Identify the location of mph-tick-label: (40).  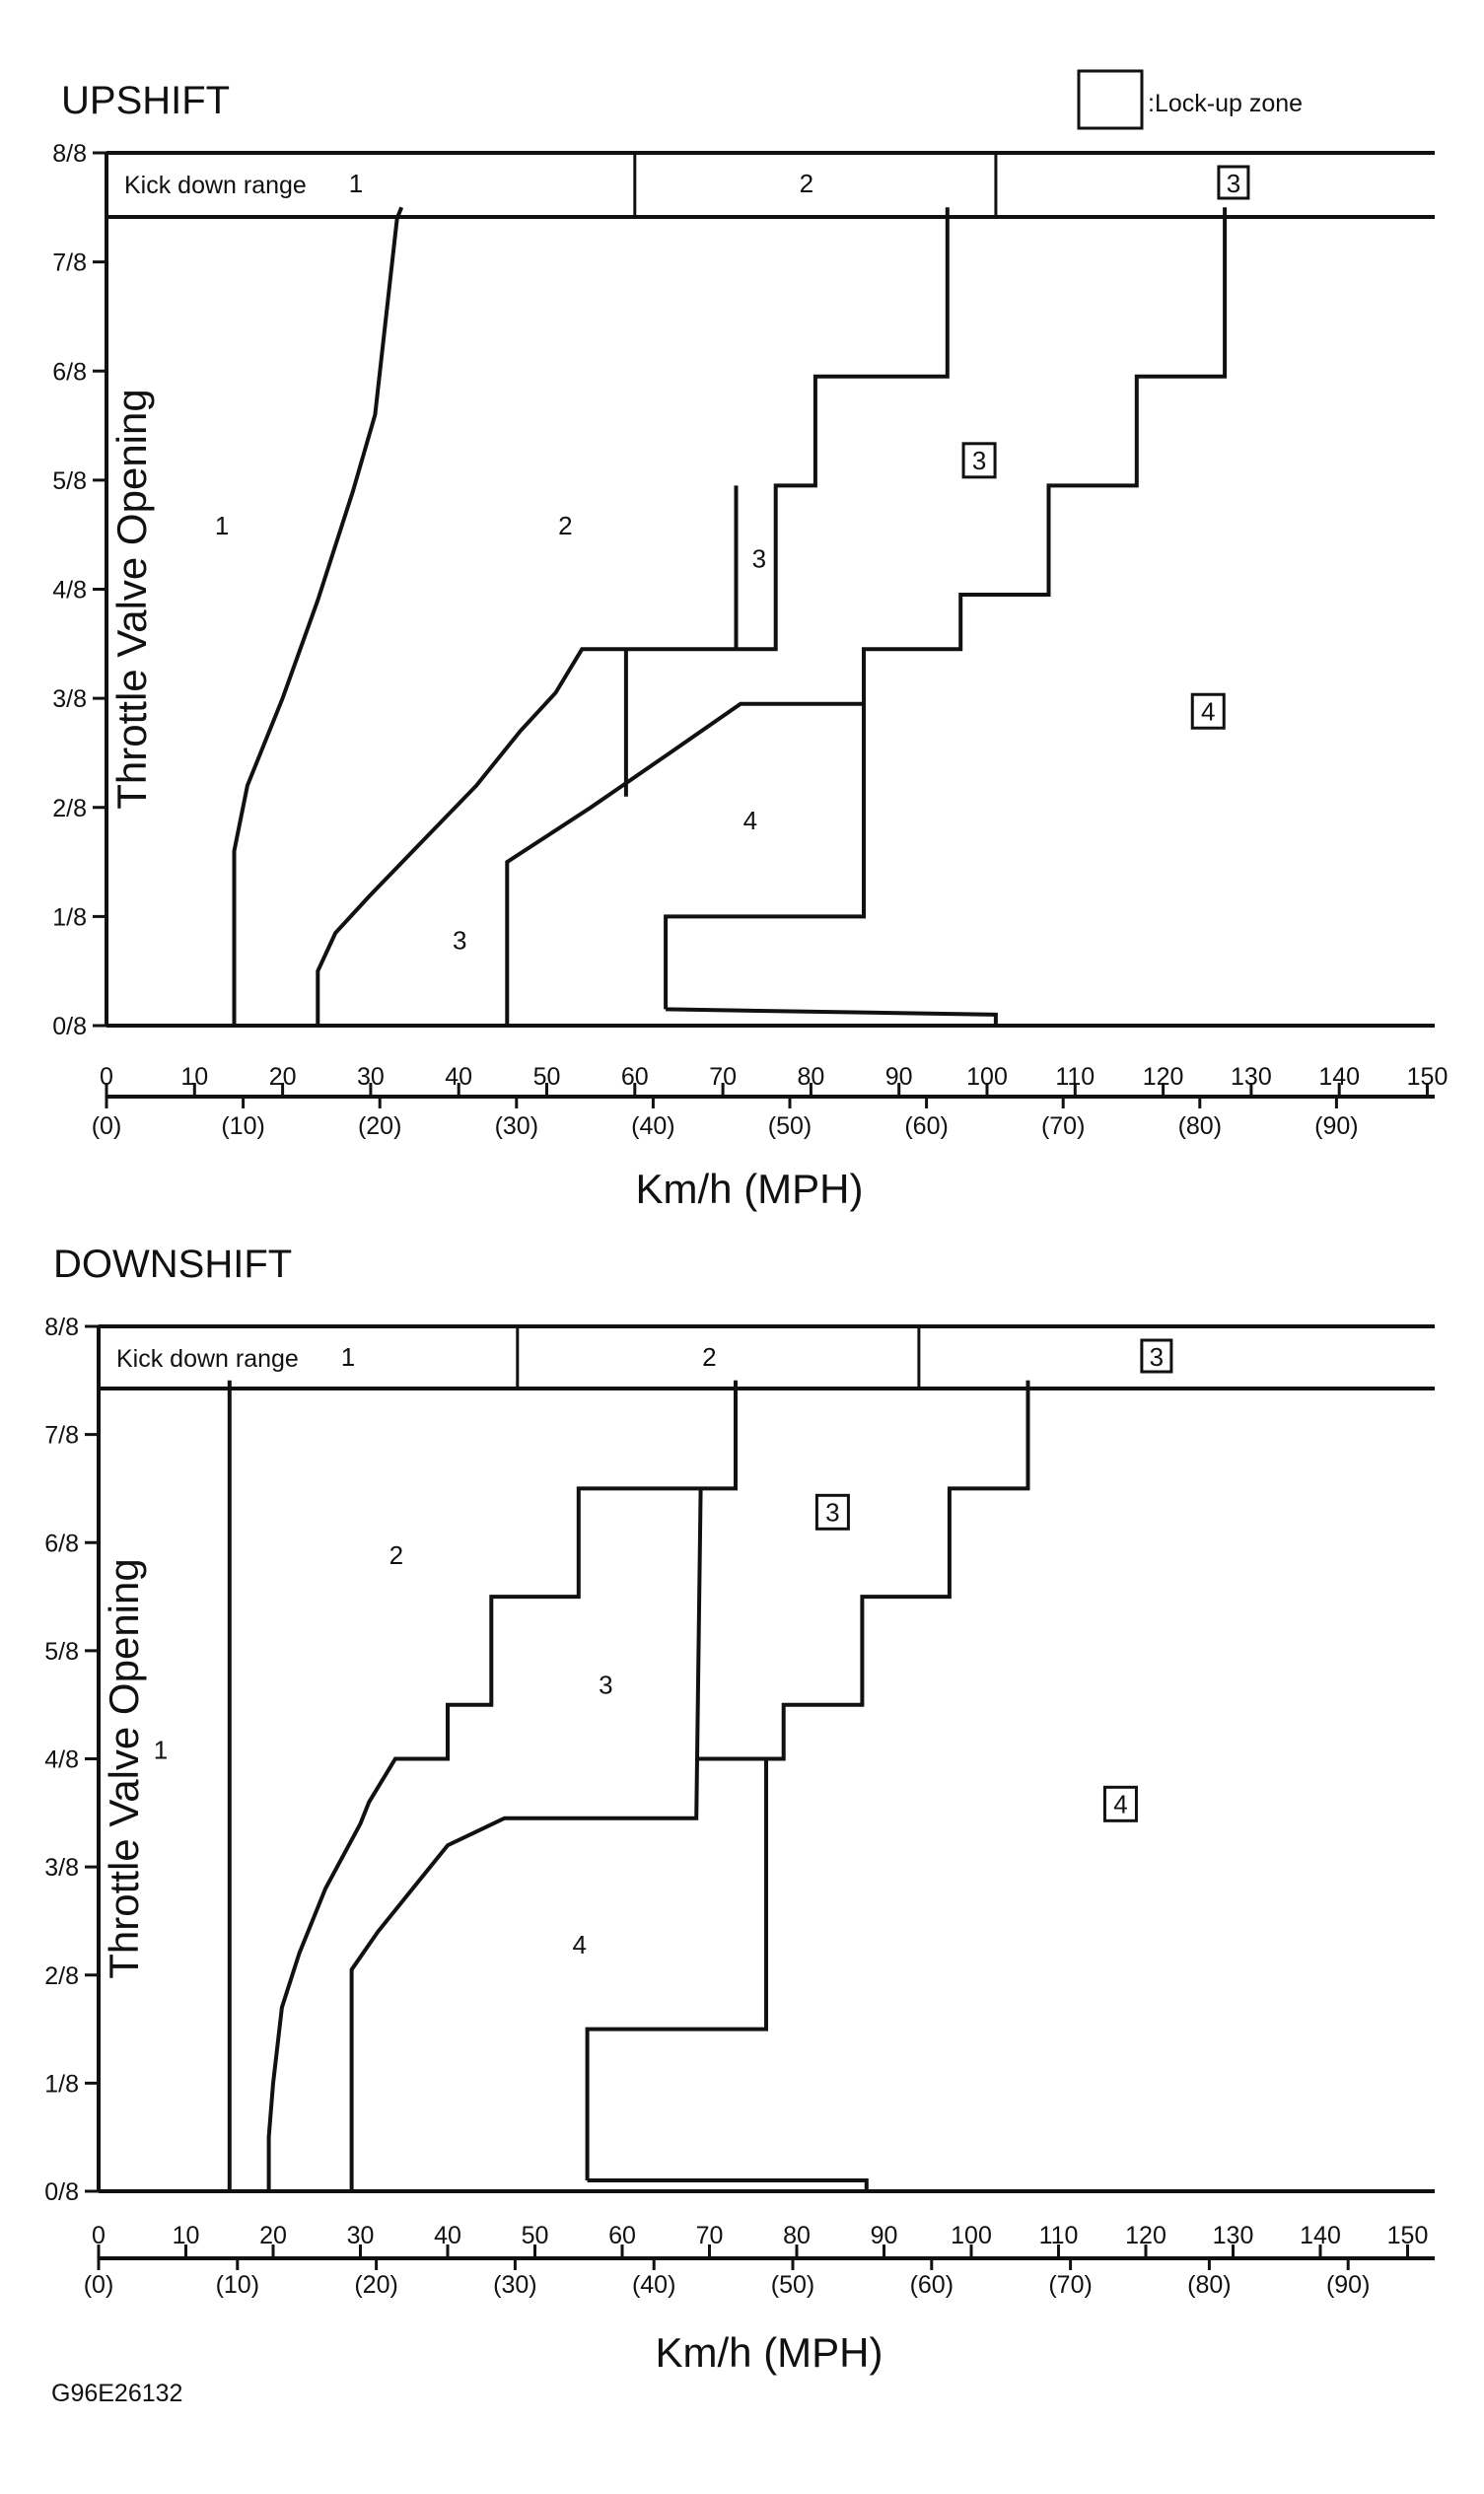
(653, 2285).